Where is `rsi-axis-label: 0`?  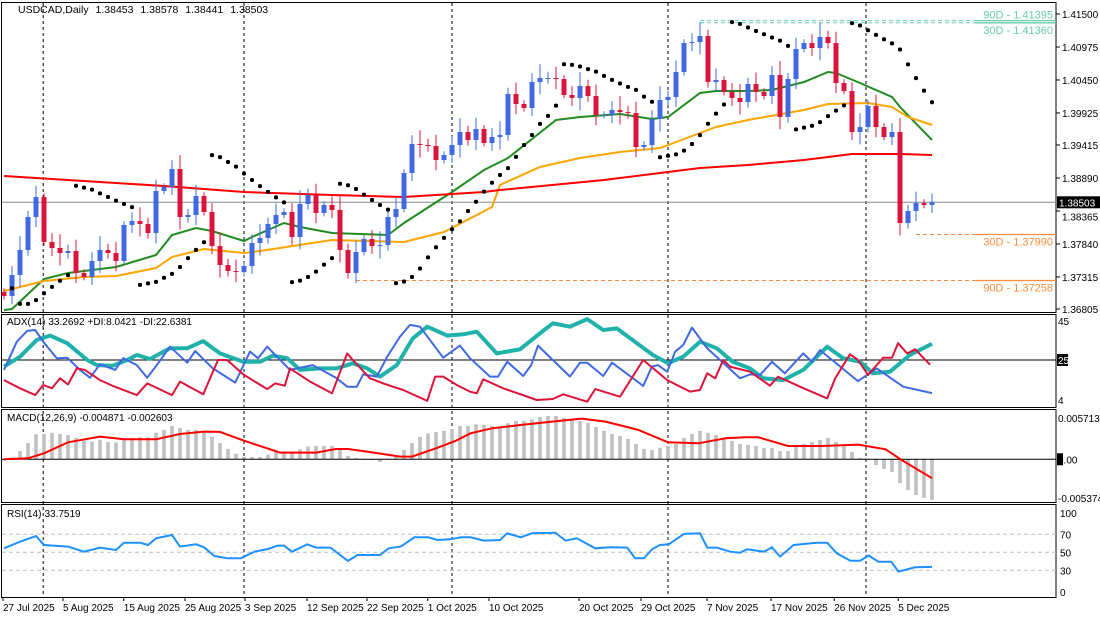
rsi-axis-label: 0 is located at coordinates (1063, 593).